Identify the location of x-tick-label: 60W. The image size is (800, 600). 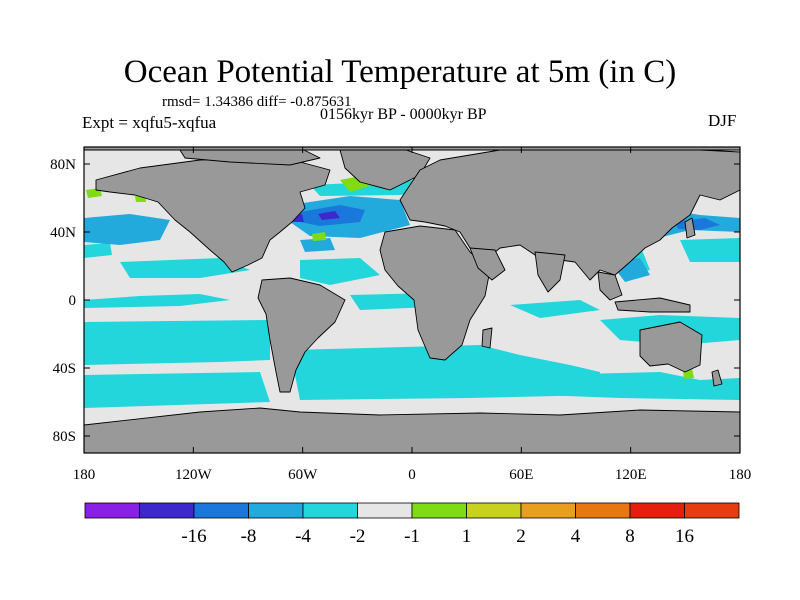
(303, 475).